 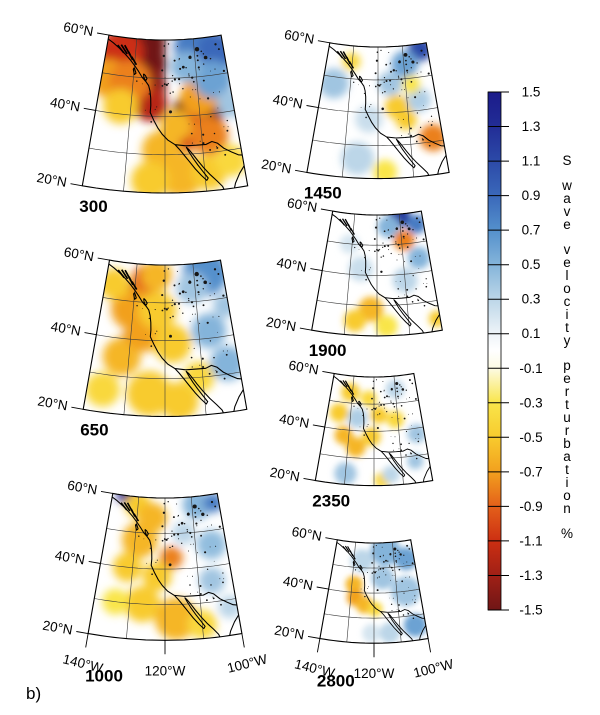 What do you see at coordinates (531, 195) in the screenshot?
I see `colorbar-tick-label: 0.9` at bounding box center [531, 195].